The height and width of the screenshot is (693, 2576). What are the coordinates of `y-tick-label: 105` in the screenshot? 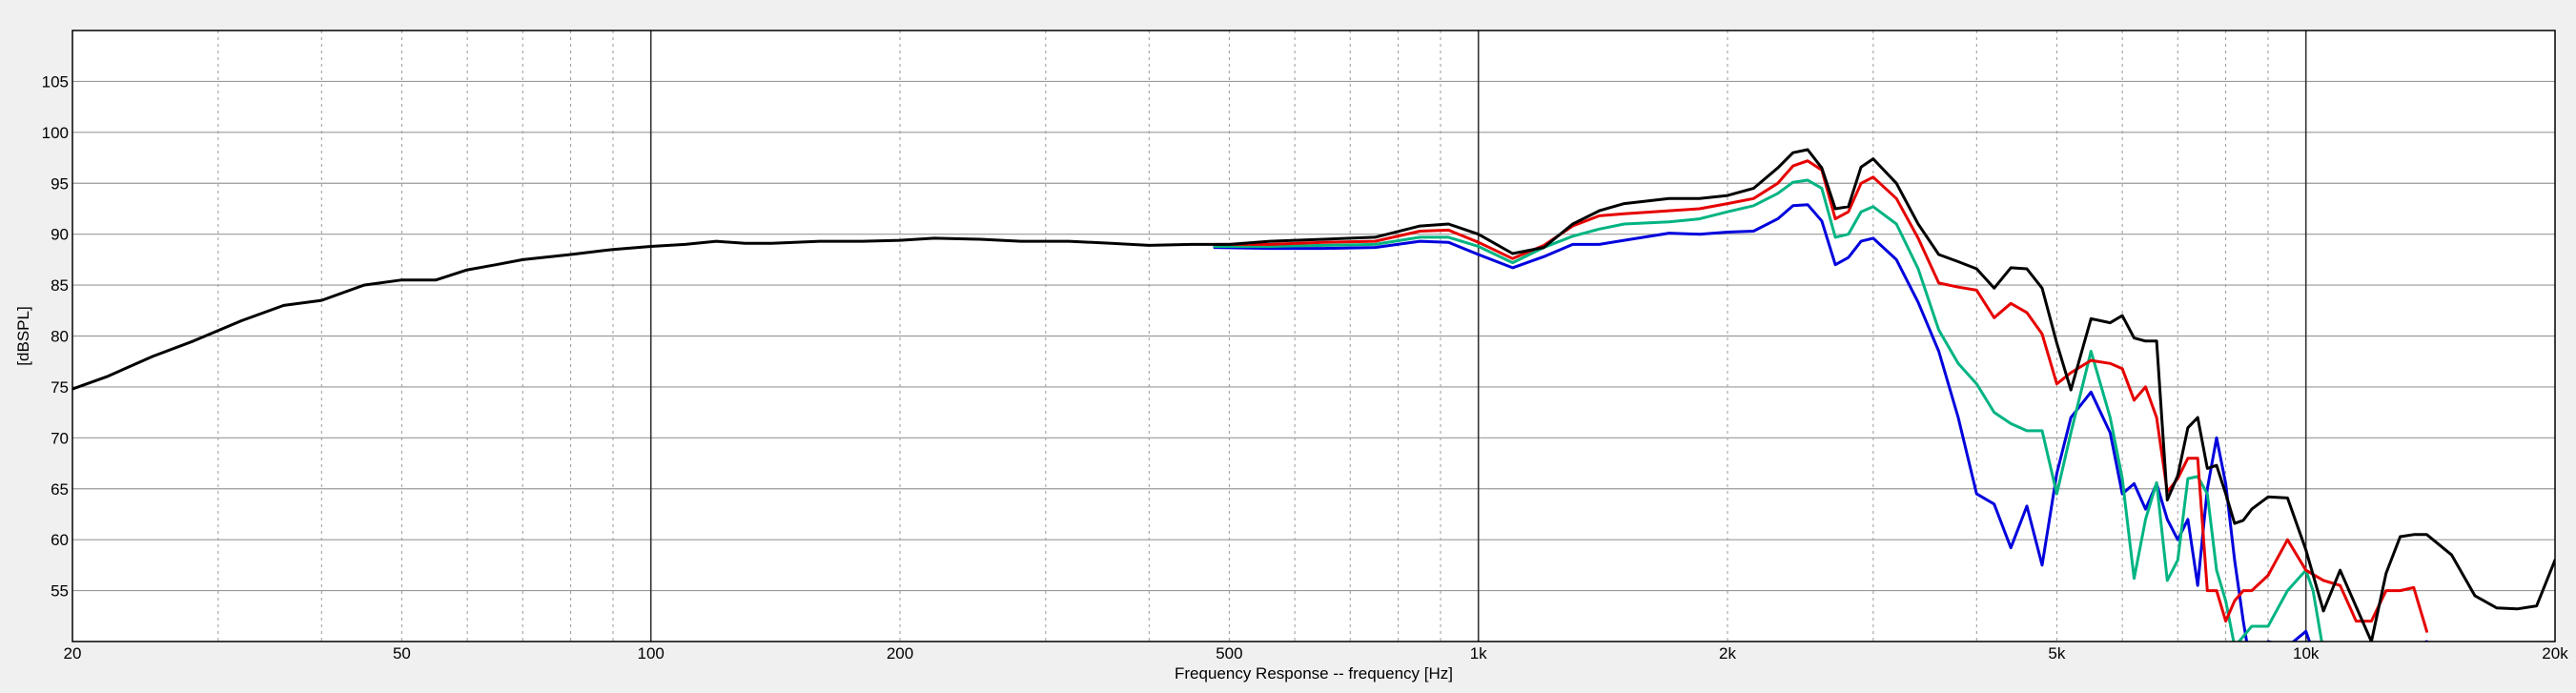 It's located at (55, 81).